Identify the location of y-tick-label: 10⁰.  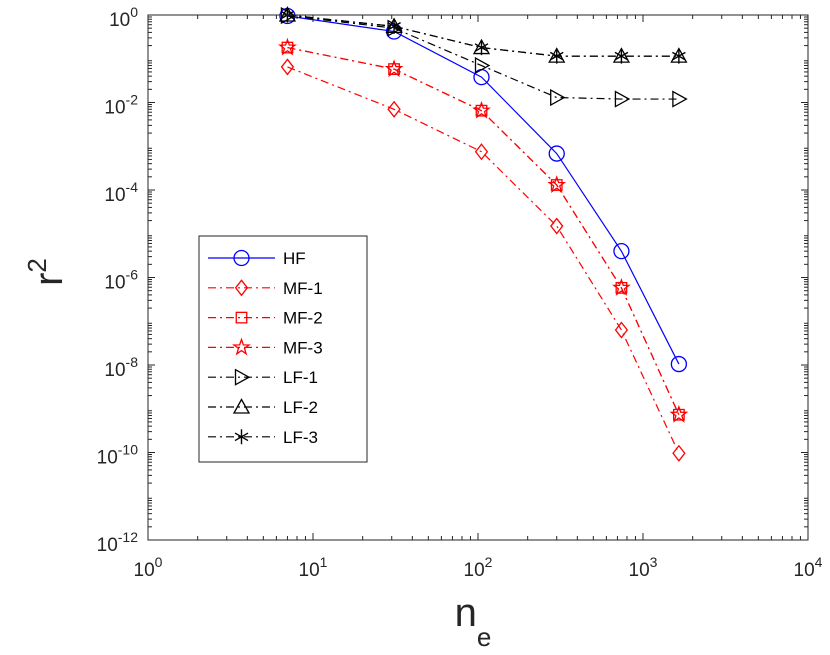
(123, 17).